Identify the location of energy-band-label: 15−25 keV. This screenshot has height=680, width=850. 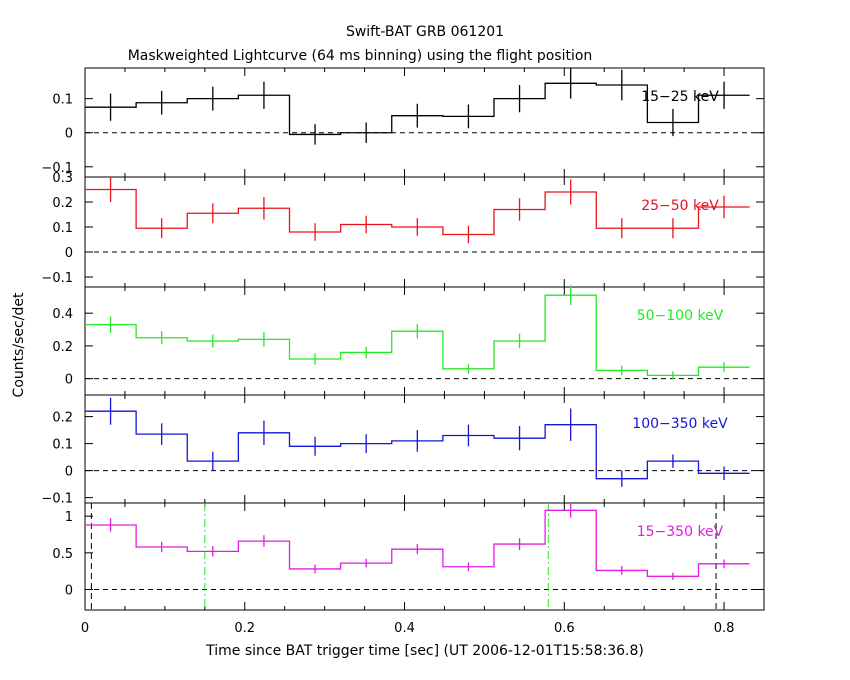
(680, 97).